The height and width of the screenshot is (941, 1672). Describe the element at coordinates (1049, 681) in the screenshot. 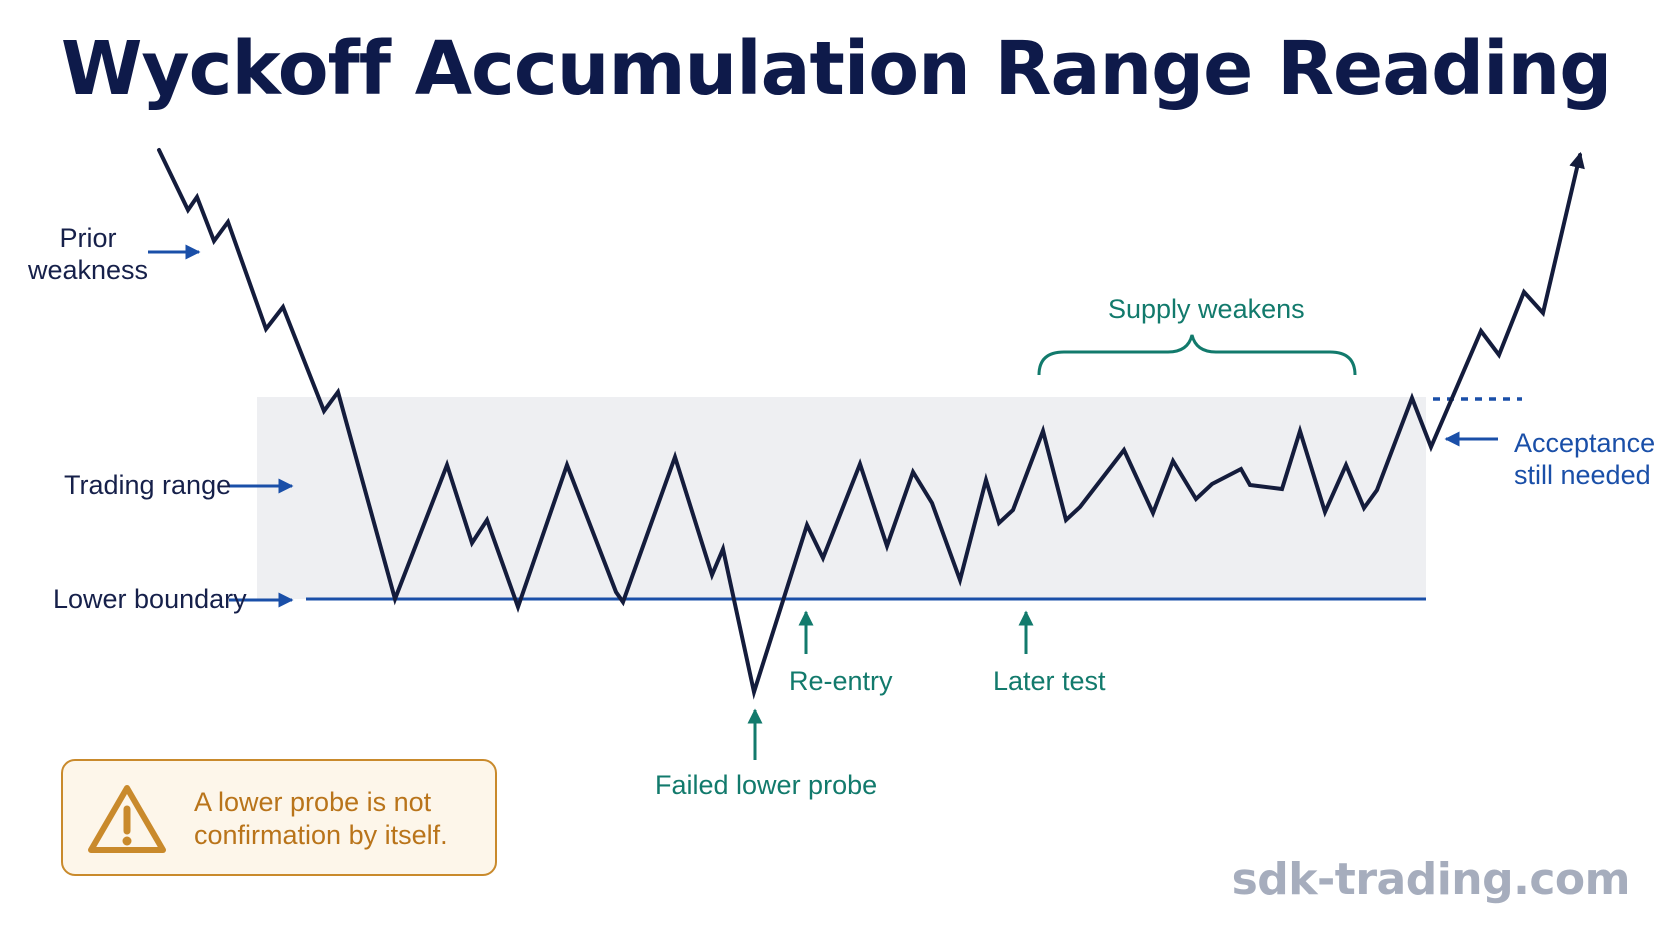

I see `later-test-label: Later test` at that location.